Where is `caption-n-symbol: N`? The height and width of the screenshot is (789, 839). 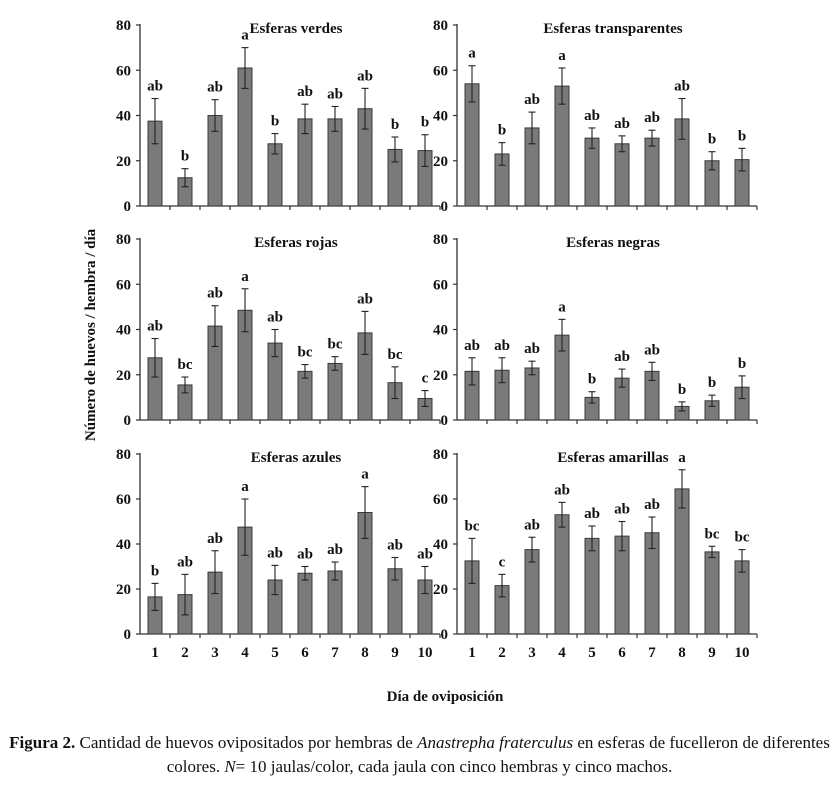 caption-n-symbol: N is located at coordinates (230, 766).